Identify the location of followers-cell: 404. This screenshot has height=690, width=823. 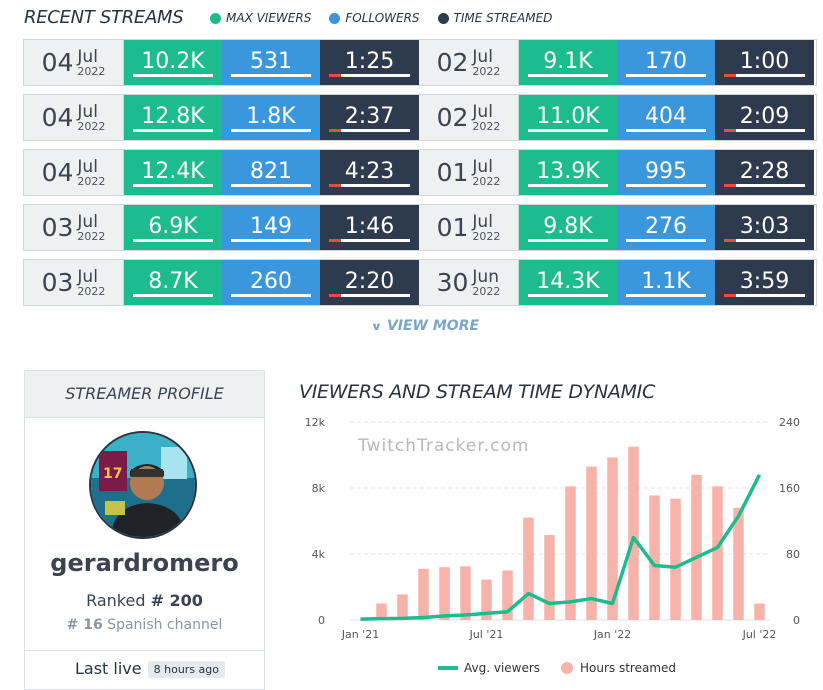
(666, 117).